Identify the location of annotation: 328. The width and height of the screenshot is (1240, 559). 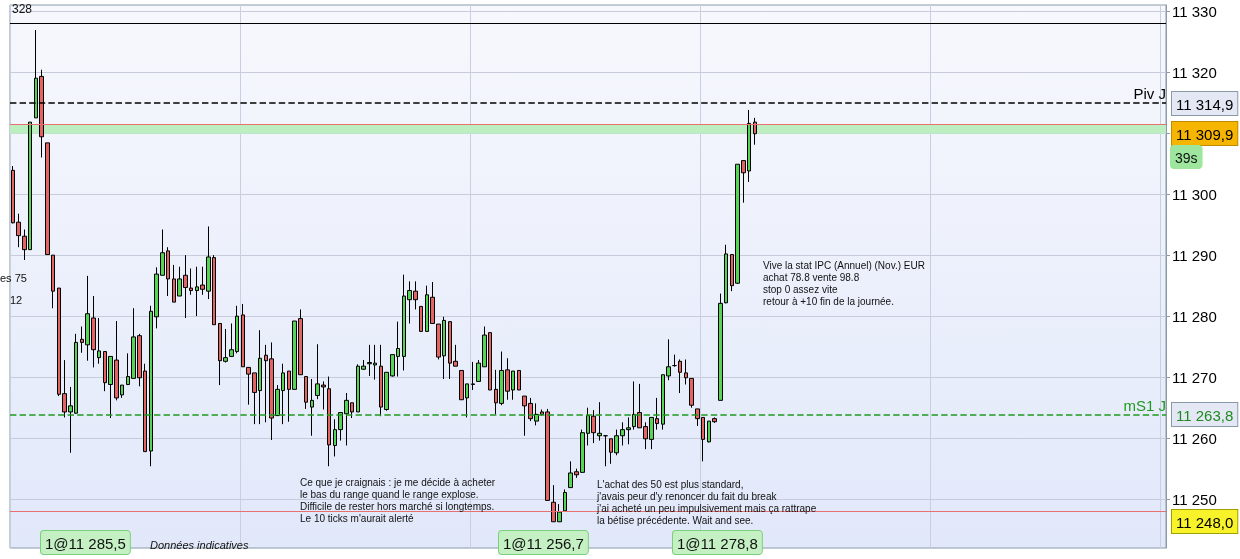
(22, 9).